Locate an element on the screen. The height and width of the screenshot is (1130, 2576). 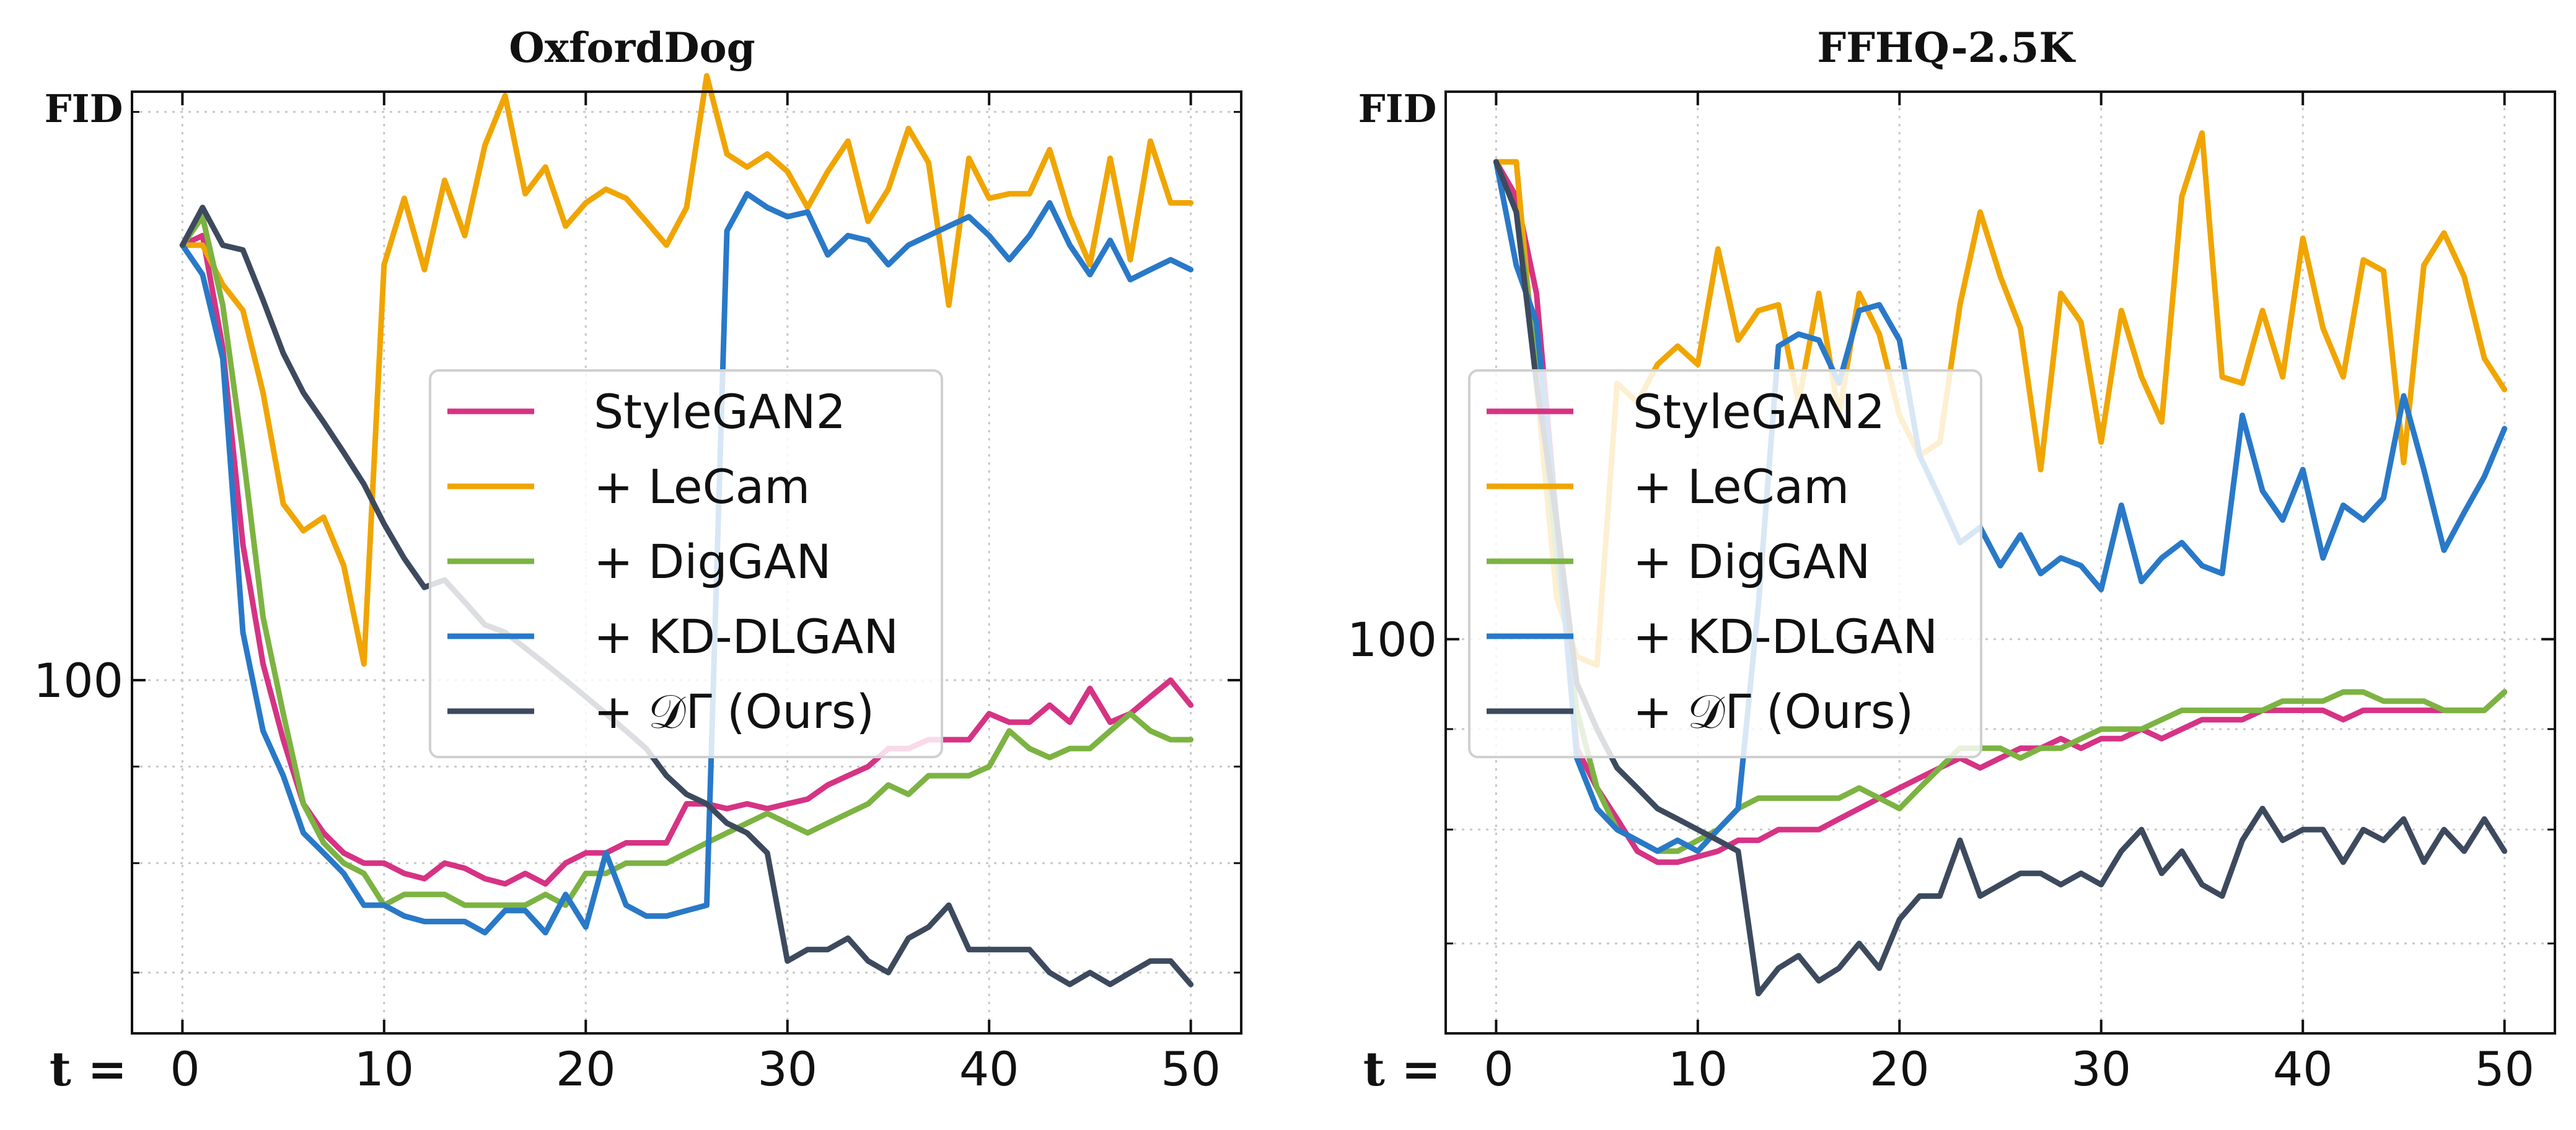
chart-title: OxfordDog is located at coordinates (632, 48).